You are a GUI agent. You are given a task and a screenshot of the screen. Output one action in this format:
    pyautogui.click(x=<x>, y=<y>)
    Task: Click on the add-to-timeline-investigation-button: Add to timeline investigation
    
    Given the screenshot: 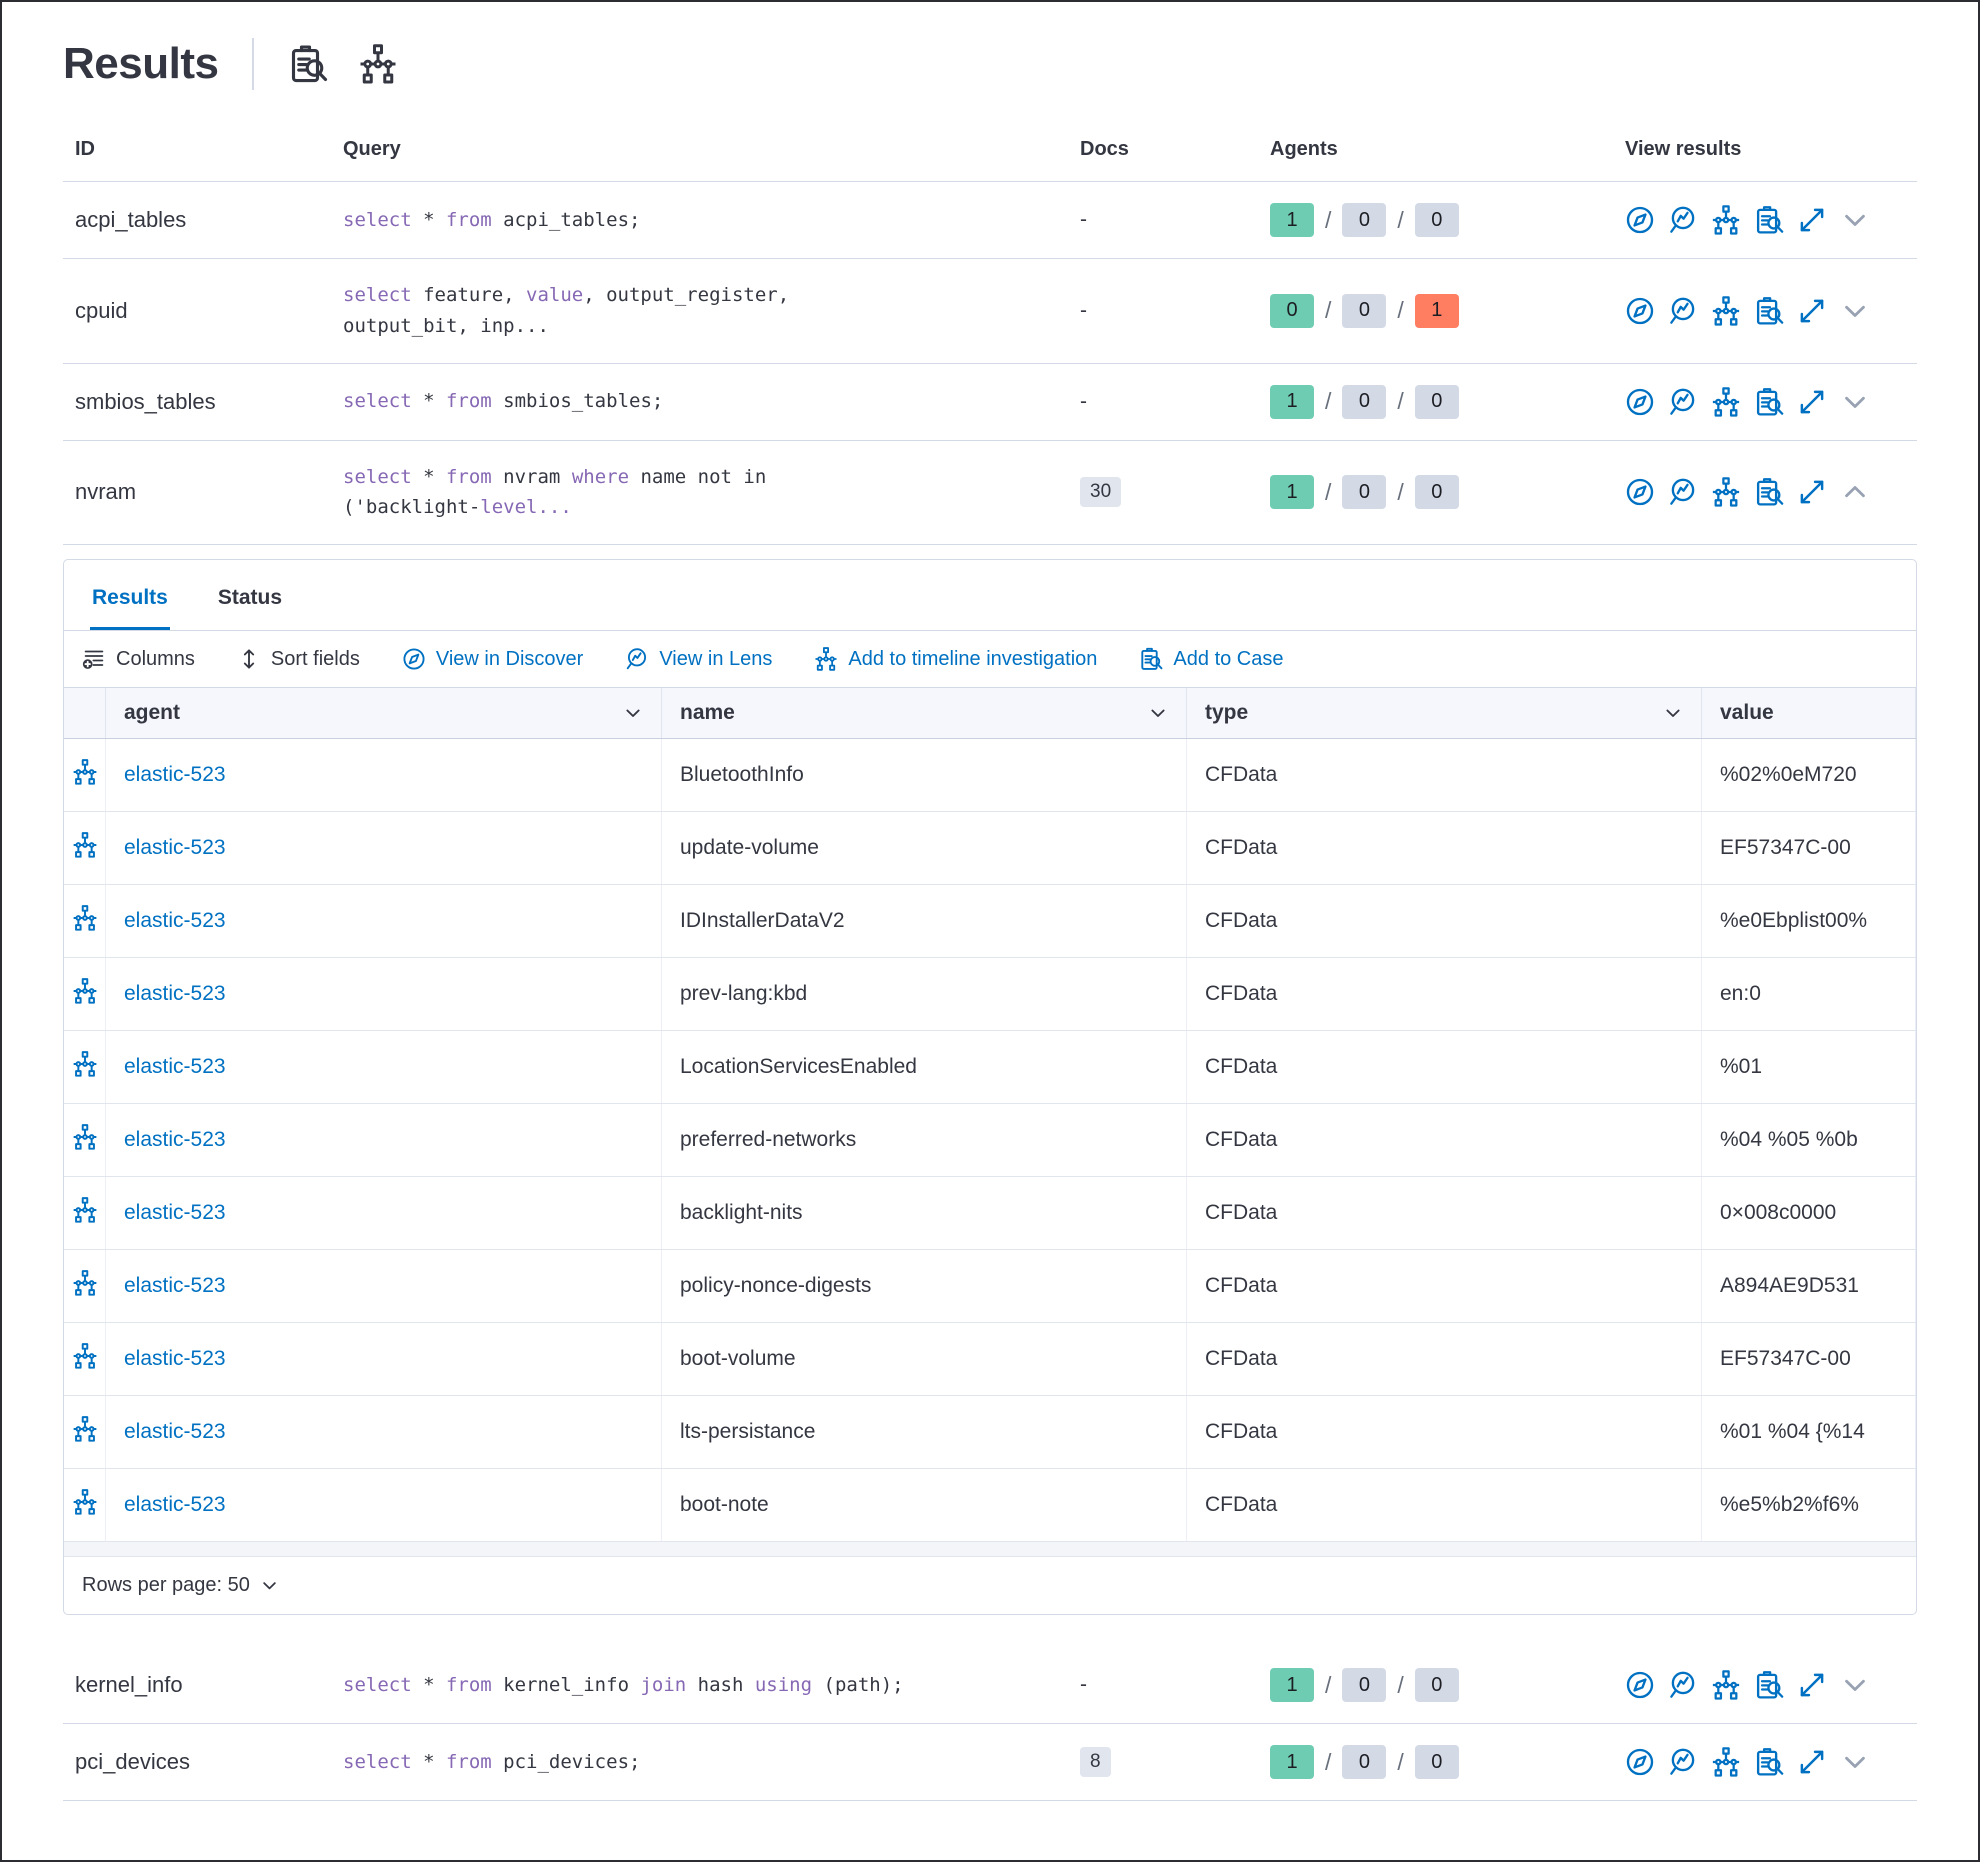 What is the action you would take?
    pyautogui.click(x=955, y=659)
    